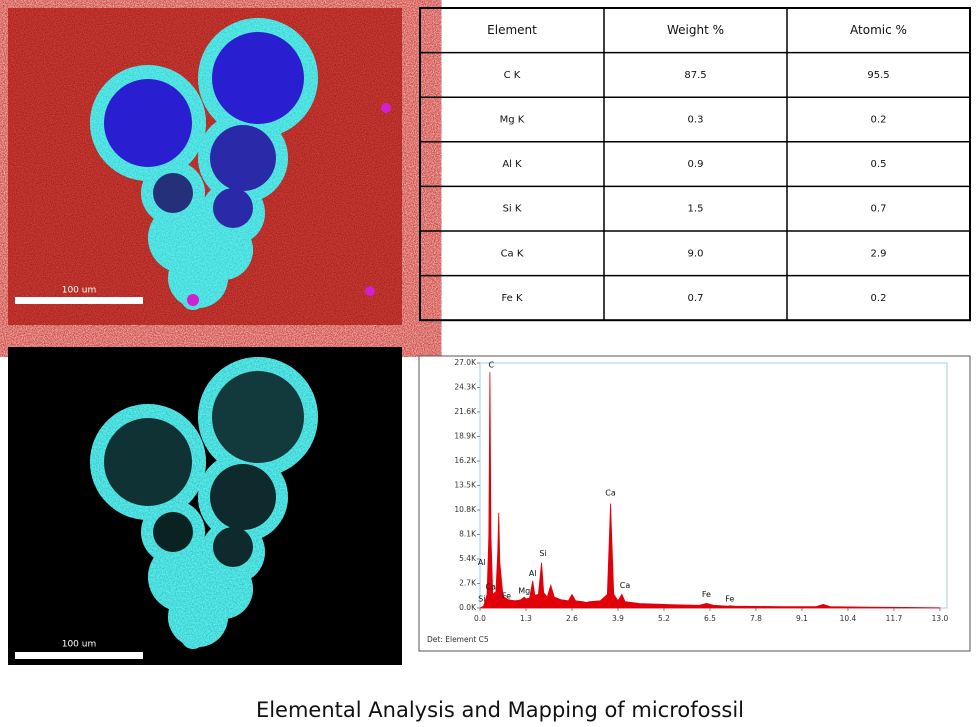 The width and height of the screenshot is (980, 727). Describe the element at coordinates (465, 460) in the screenshot. I see `y-tick-label: 16.2K` at that location.